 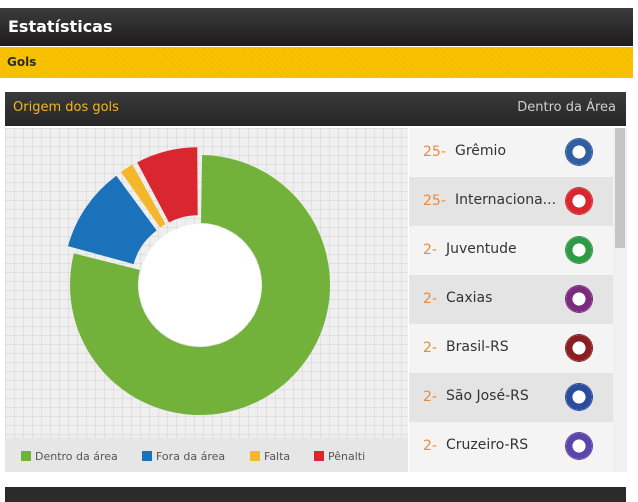 I want to click on team-row: 2- Caxias, so click(x=511, y=299).